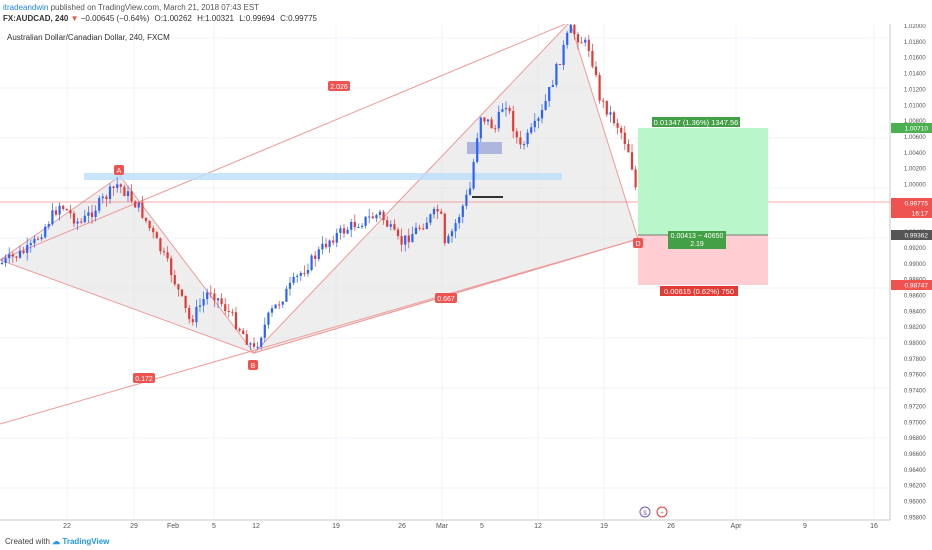  What do you see at coordinates (915, 455) in the screenshot?
I see `price-tick-label: 0.96600` at bounding box center [915, 455].